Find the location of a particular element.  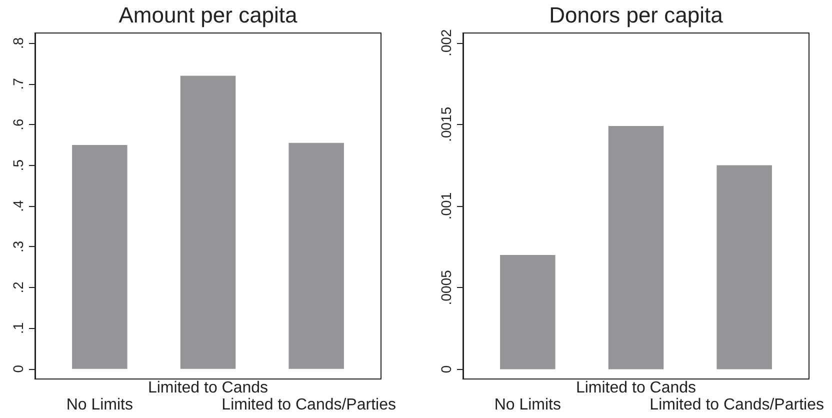

y-tick-label: .2 is located at coordinates (18, 287).